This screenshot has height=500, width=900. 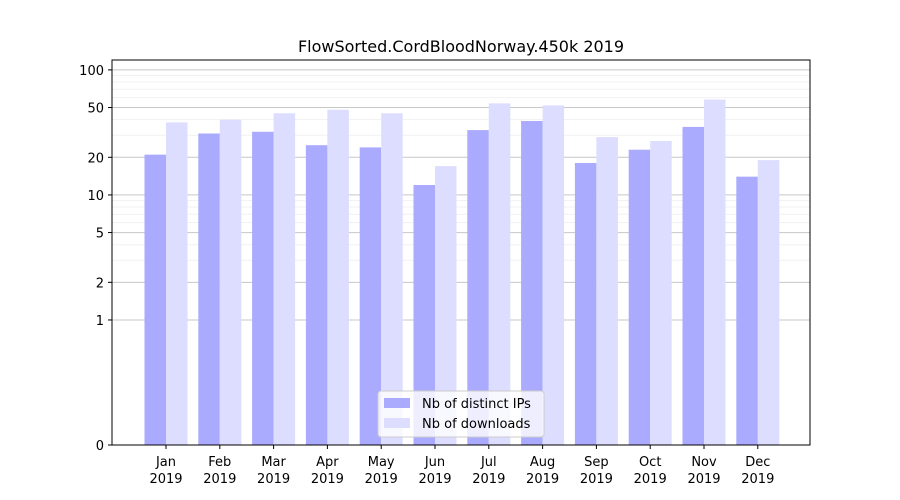 What do you see at coordinates (596, 462) in the screenshot?
I see `x-tick-label-month: Sep` at bounding box center [596, 462].